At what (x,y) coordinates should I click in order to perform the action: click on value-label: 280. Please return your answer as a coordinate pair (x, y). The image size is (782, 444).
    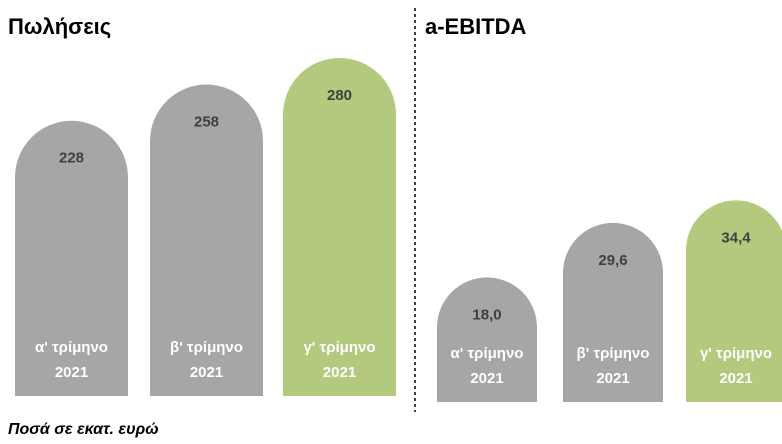
    Looking at the image, I should click on (339, 95).